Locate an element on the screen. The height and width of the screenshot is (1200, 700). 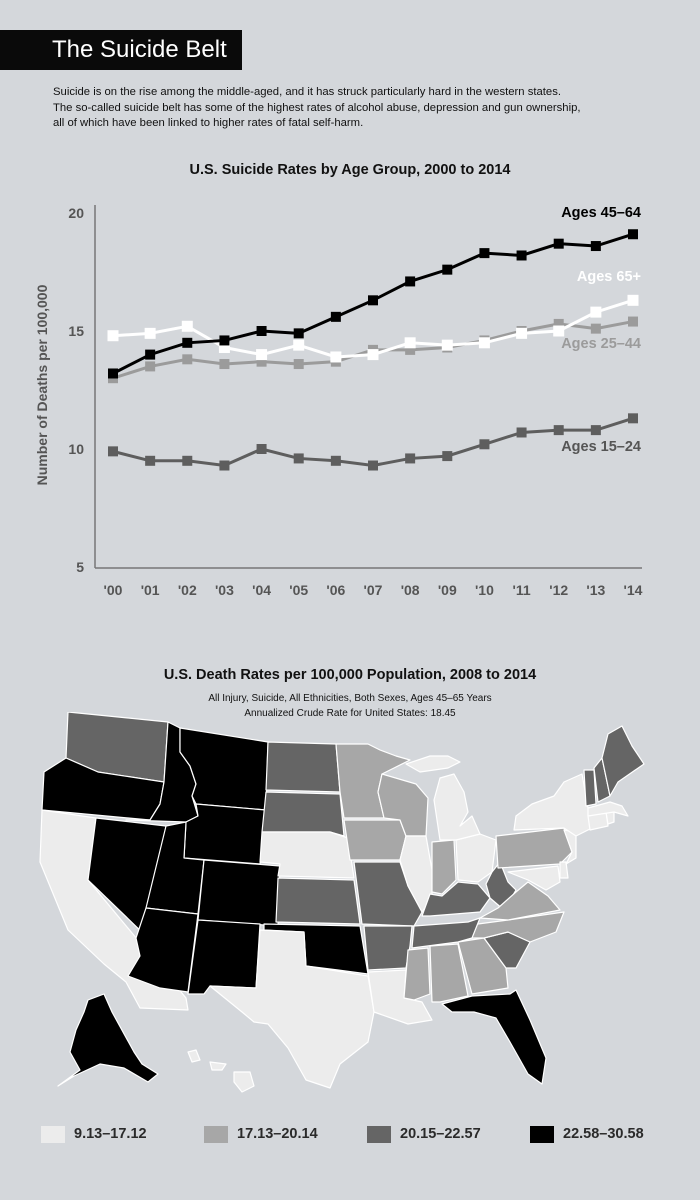
state-mt is located at coordinates (224, 769).